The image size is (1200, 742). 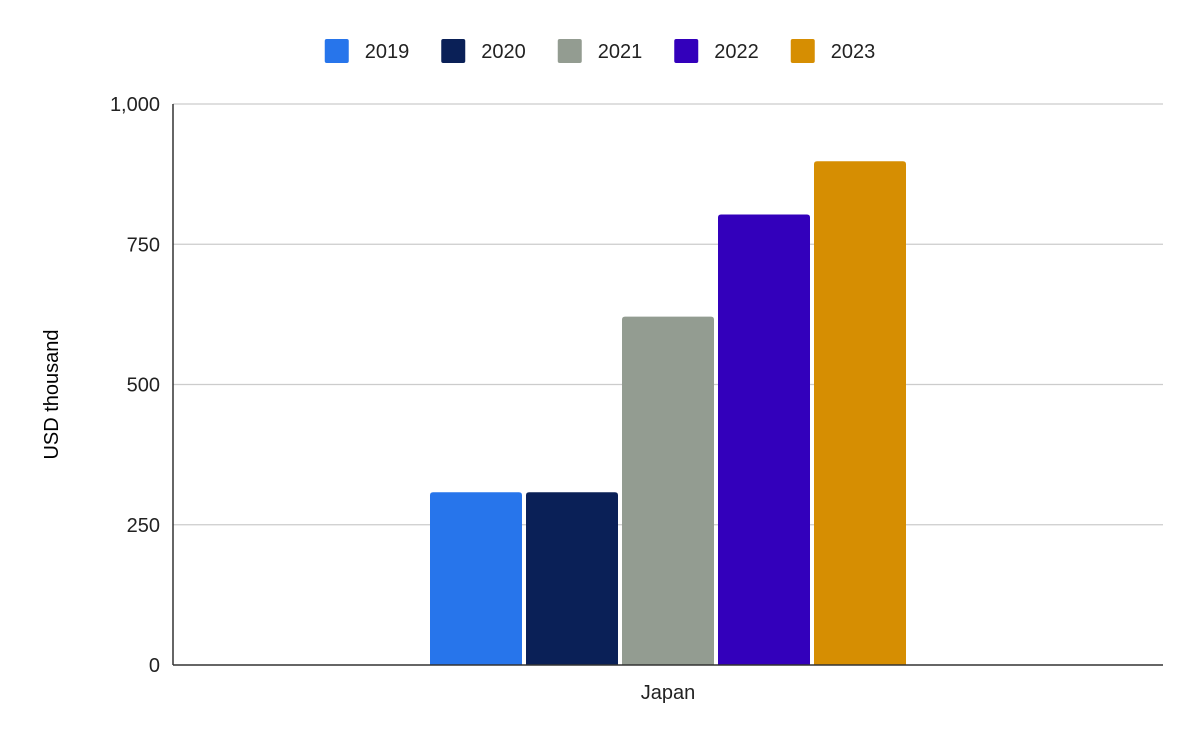 I want to click on legend-label: 2019, so click(x=387, y=52).